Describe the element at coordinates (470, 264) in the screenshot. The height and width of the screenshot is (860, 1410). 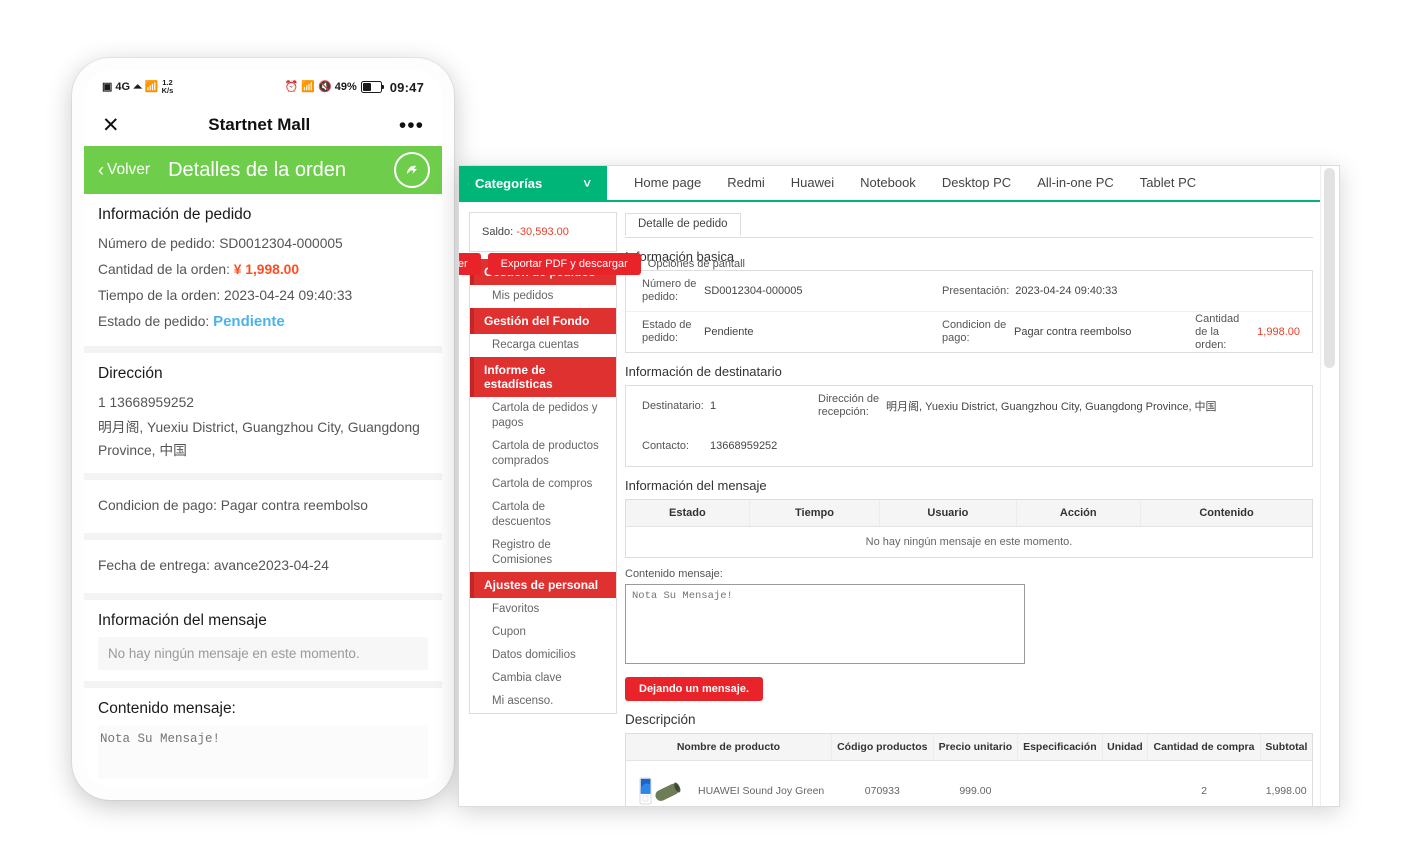
I see `back-button: Volver` at that location.